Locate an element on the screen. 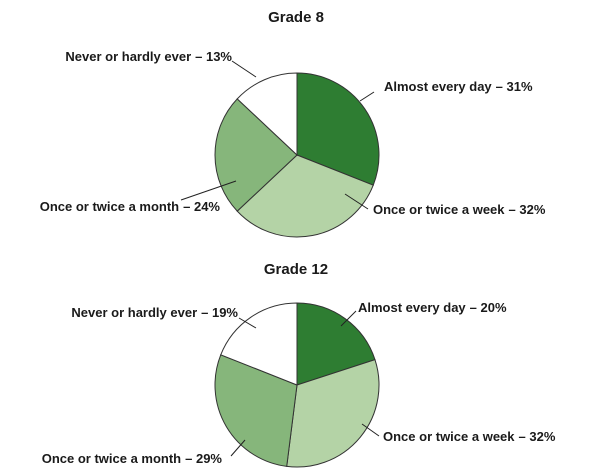  value-label: – 19% is located at coordinates (219, 312).